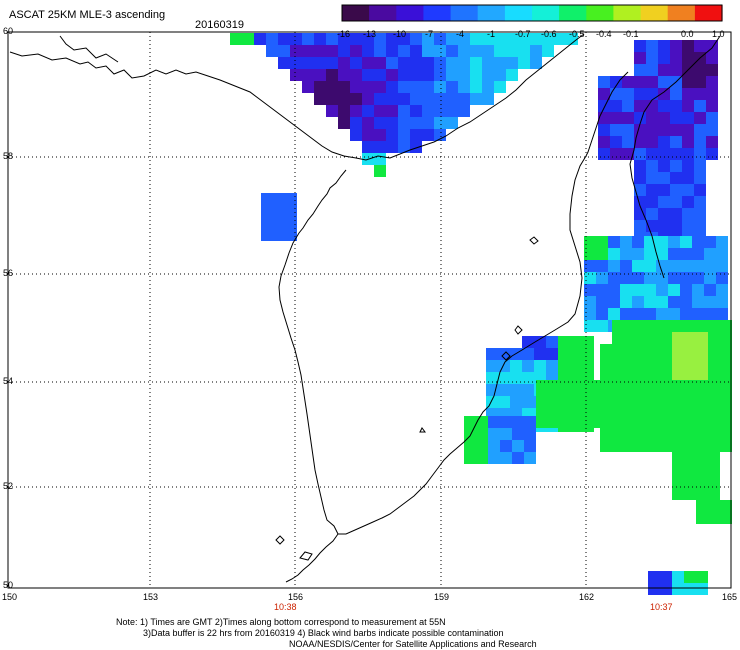 This screenshot has width=740, height=650. I want to click on coastline-northeast, so click(607, 114).